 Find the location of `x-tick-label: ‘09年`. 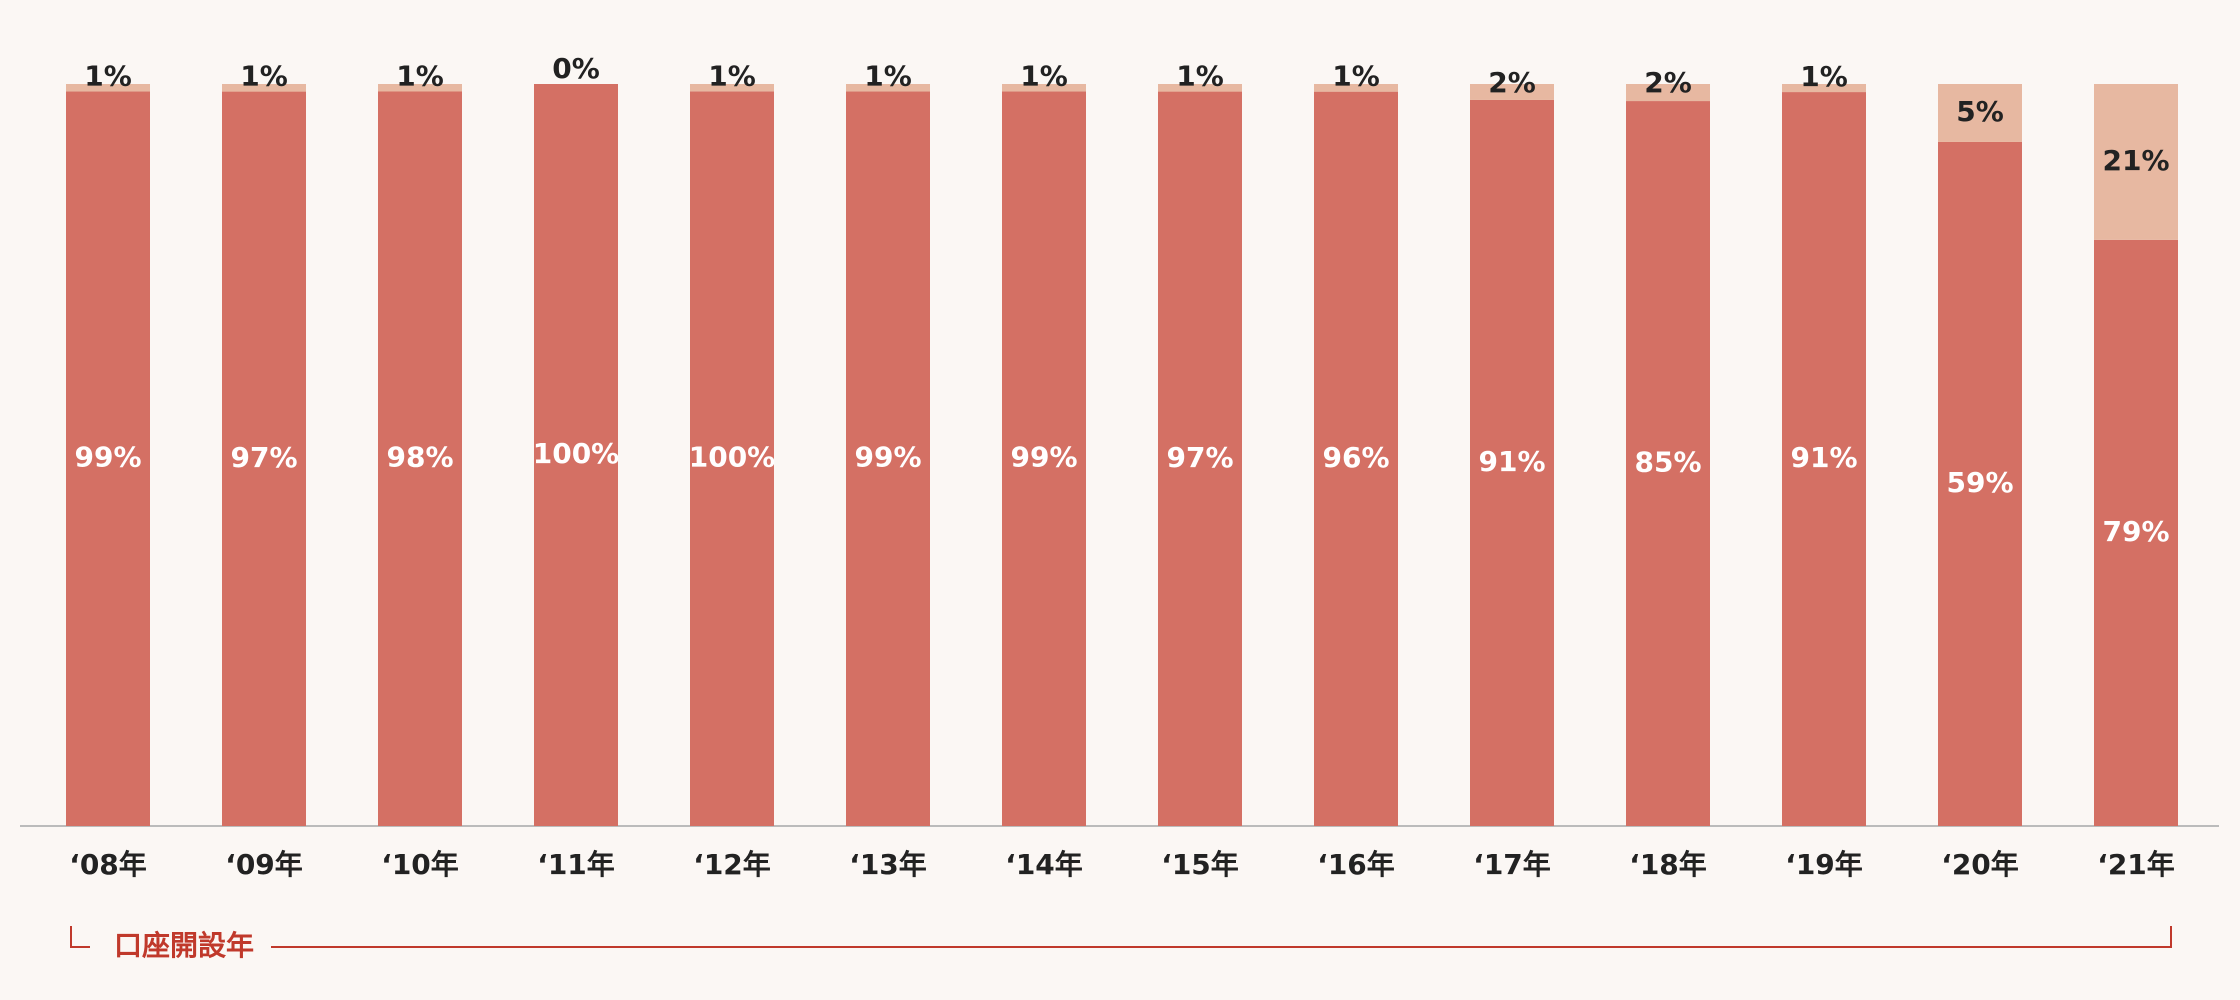

x-tick-label: ‘09年 is located at coordinates (264, 864).